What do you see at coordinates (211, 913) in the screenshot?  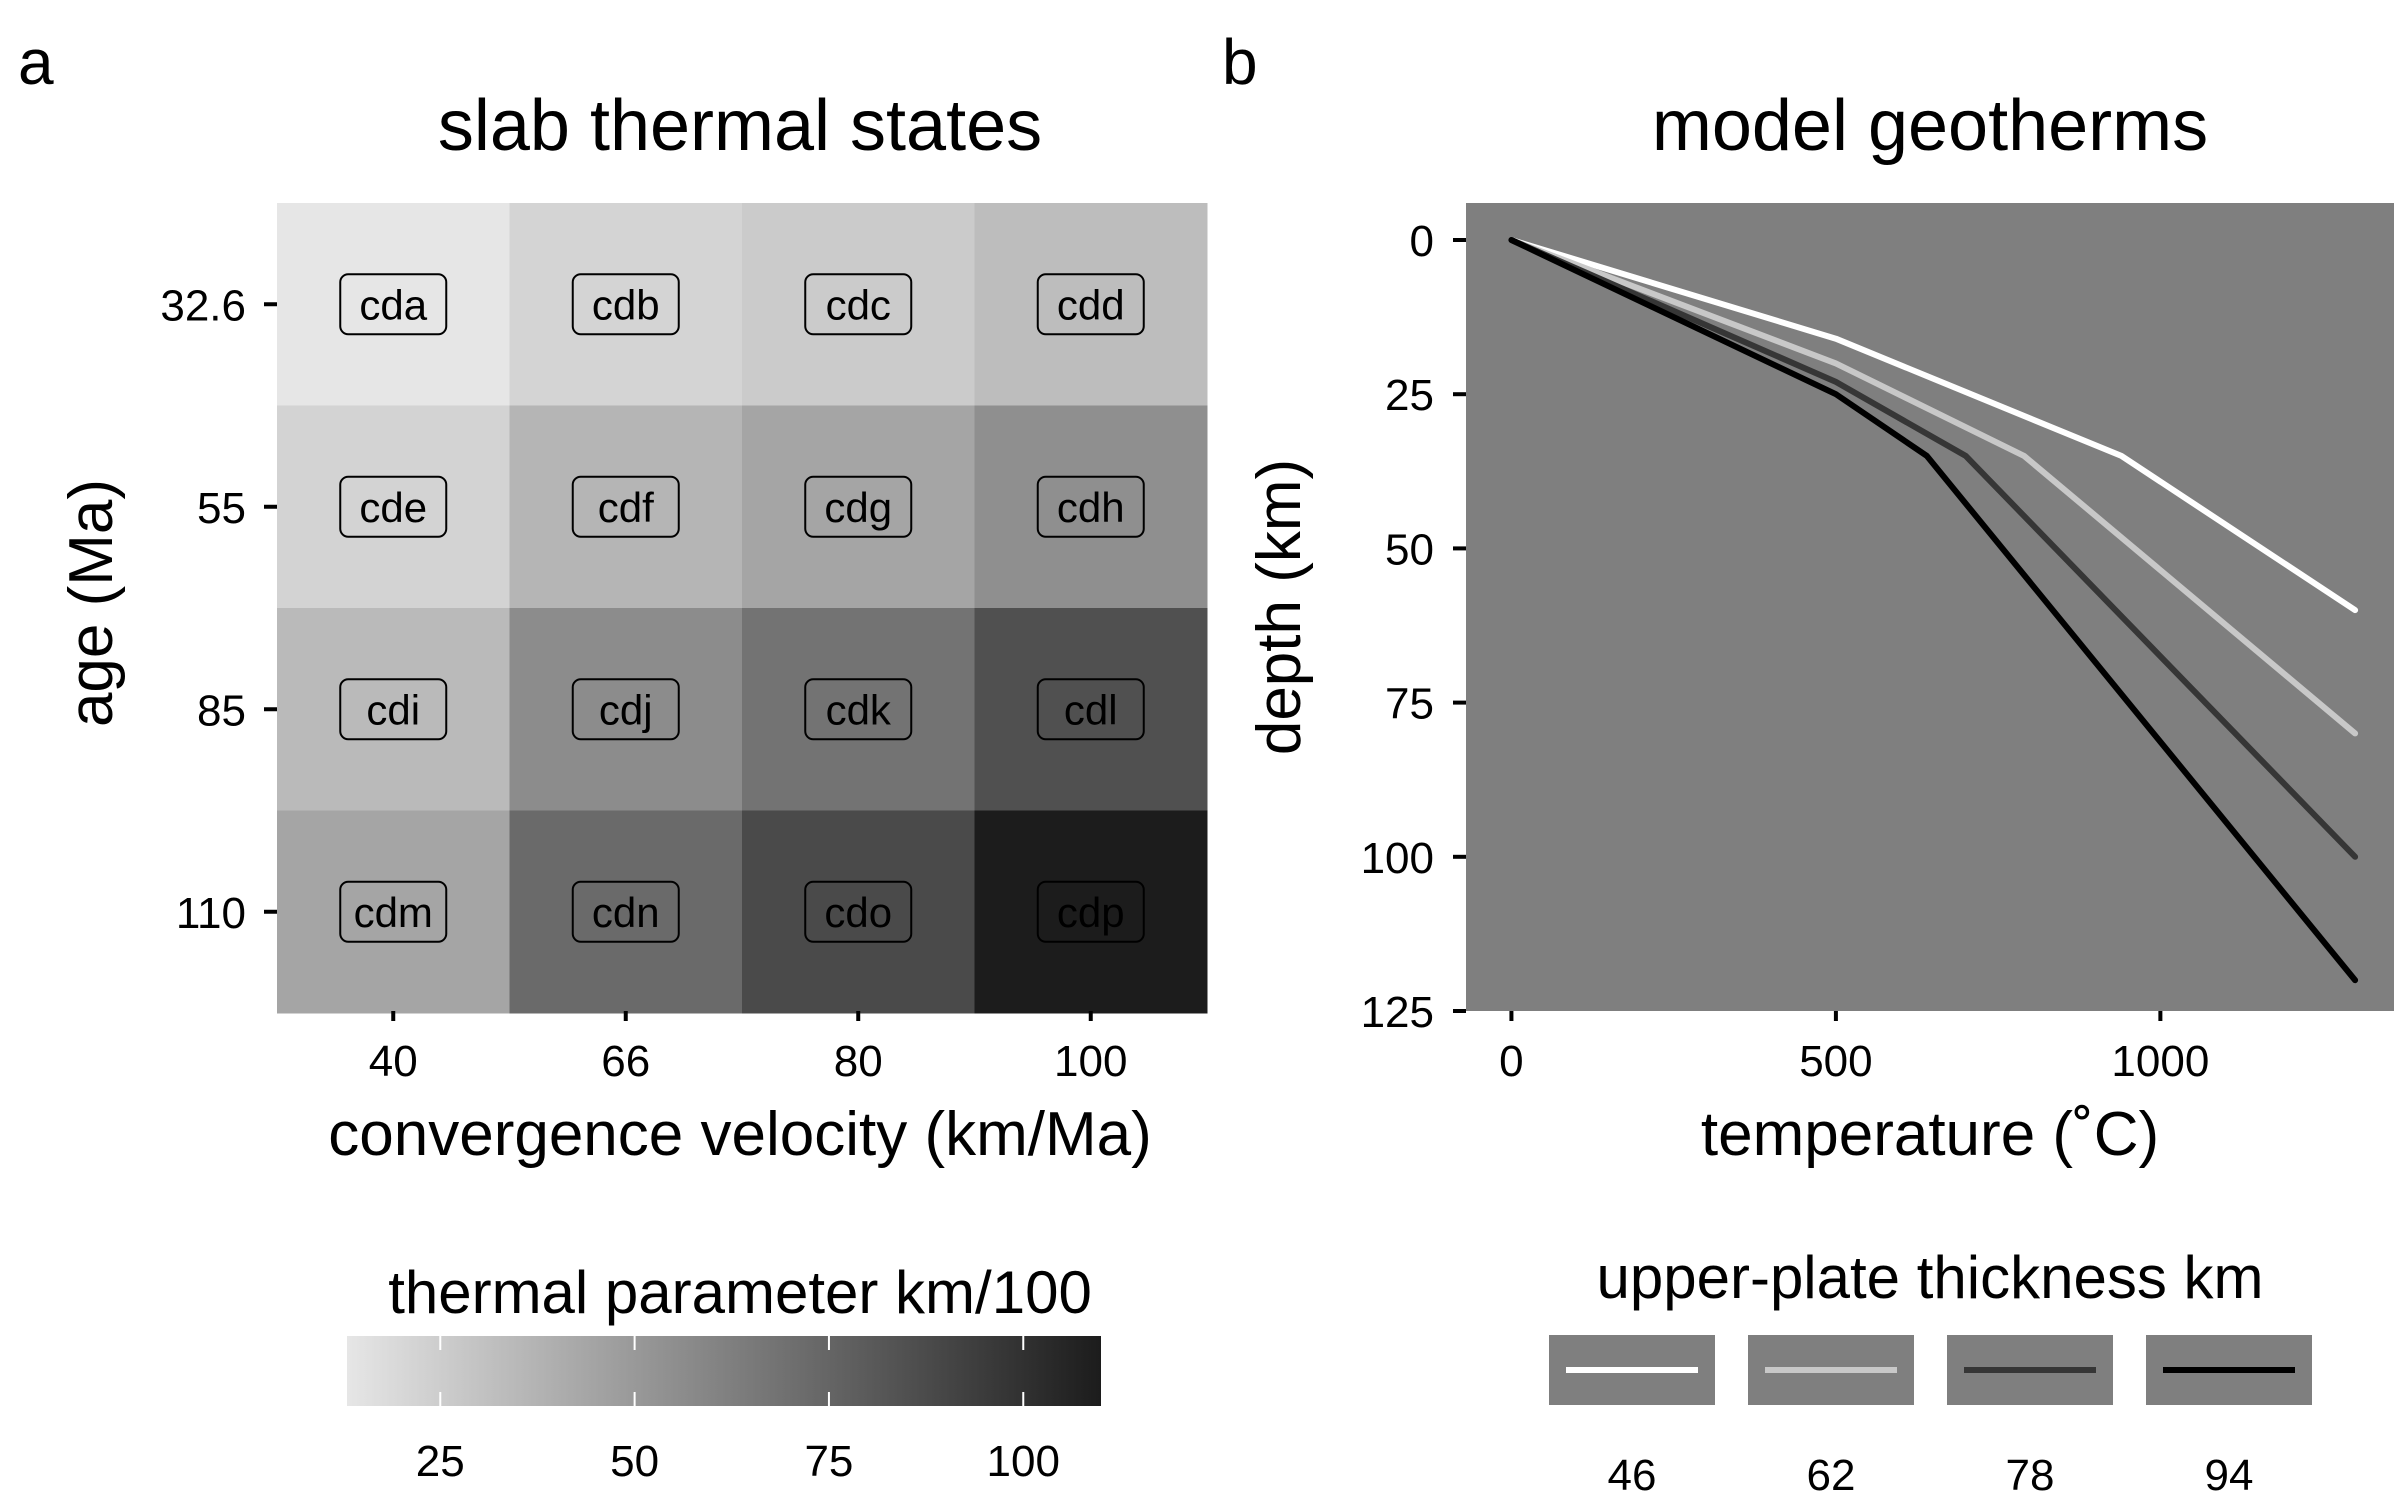 I see `y-tick-label: 110` at bounding box center [211, 913].